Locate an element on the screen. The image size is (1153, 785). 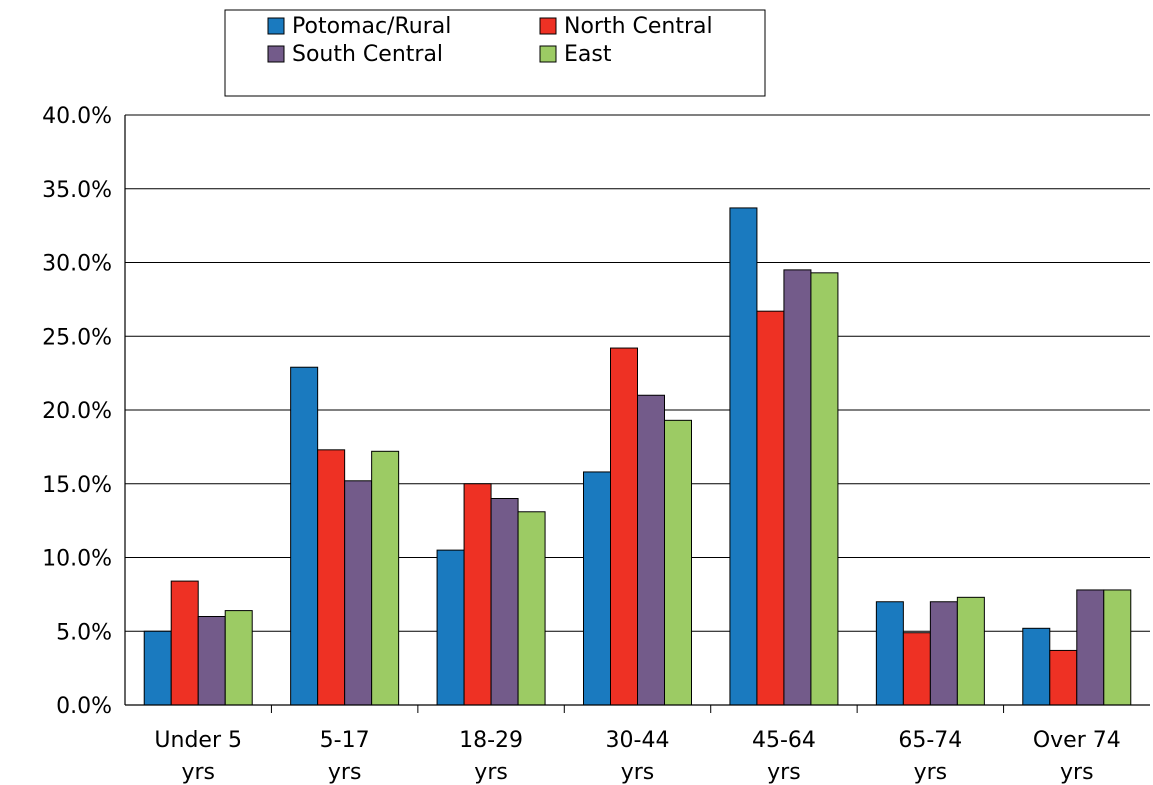
x-tick-label: Under 5 is located at coordinates (198, 740).